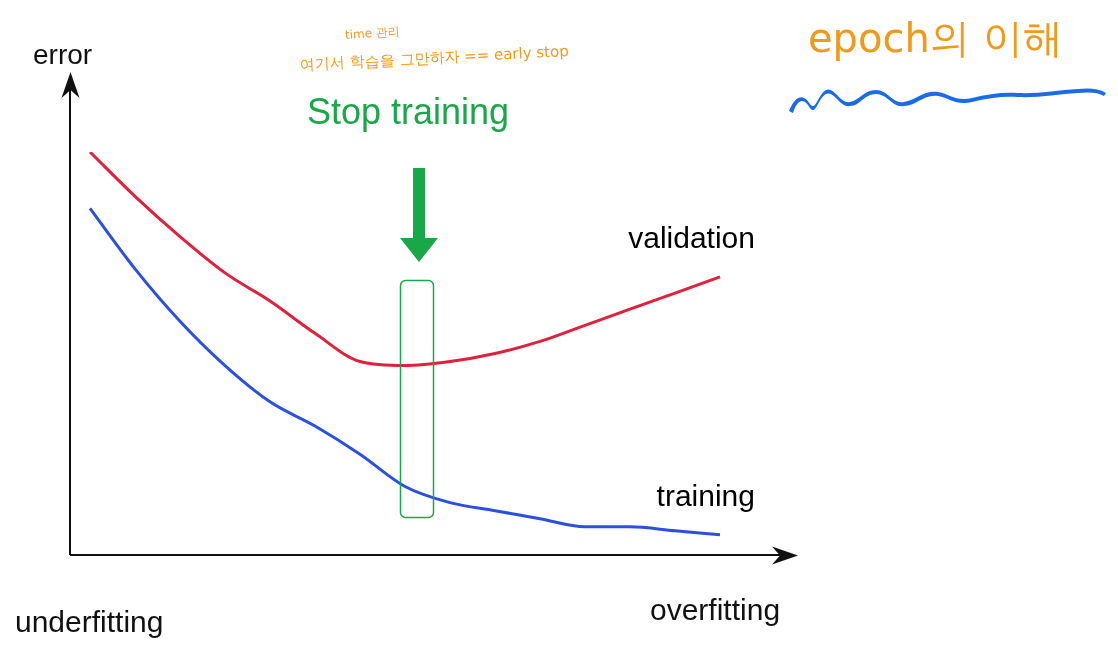 This screenshot has width=1118, height=654. Describe the element at coordinates (89, 622) in the screenshot. I see `text: underfitting` at that location.